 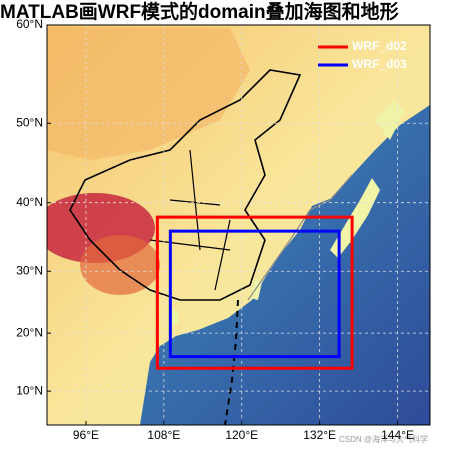 I want to click on y-tick-label: 50°N, so click(x=29, y=122).